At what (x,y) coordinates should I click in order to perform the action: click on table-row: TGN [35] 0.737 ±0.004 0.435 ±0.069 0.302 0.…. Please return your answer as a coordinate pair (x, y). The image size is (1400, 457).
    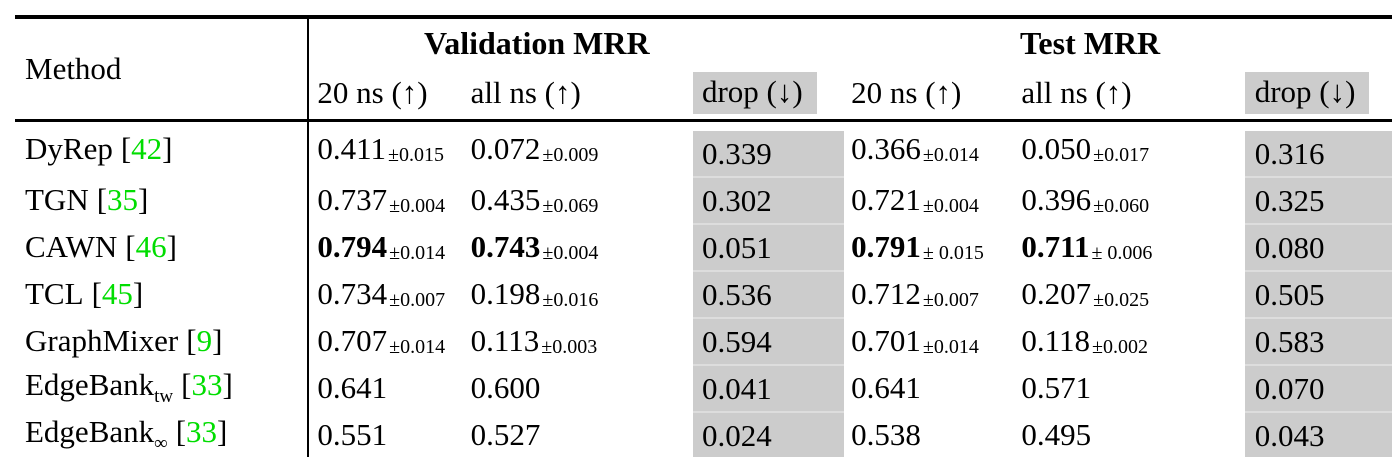
    Looking at the image, I should click on (703, 199).